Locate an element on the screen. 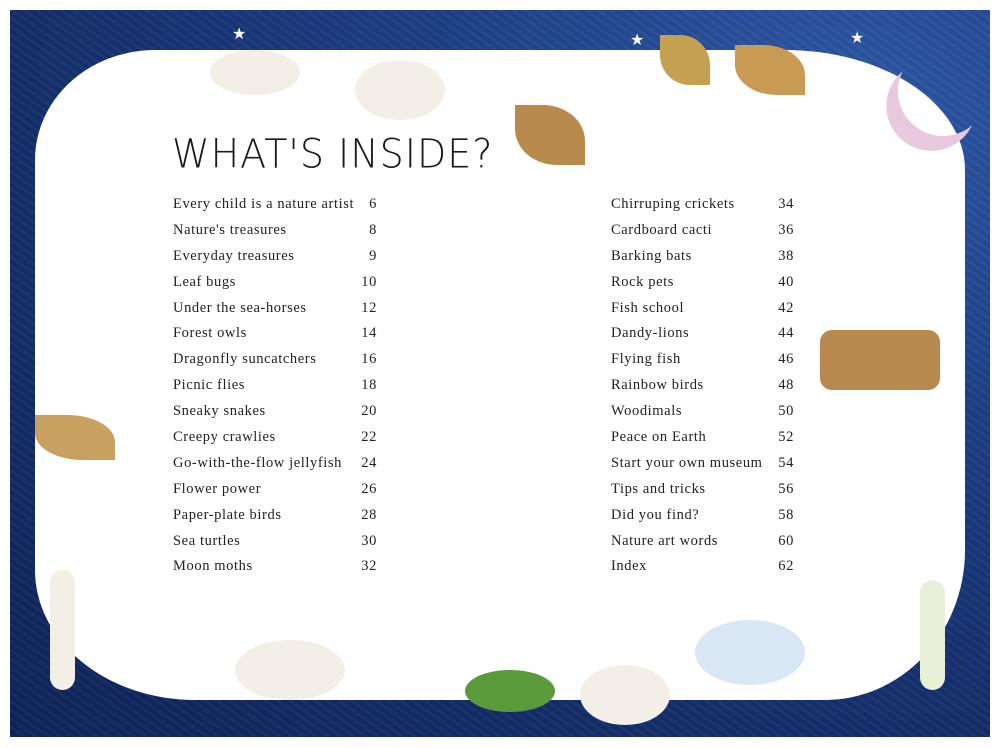  entry-page-number: 9 is located at coordinates (373, 255).